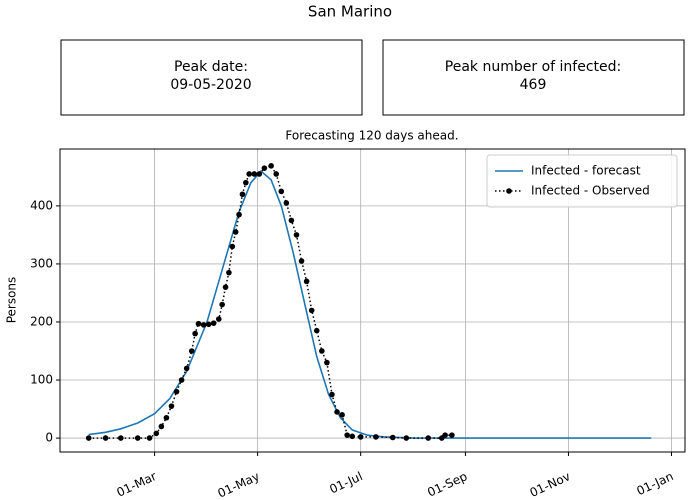  I want to click on y-tick-label: 400, so click(41, 205).